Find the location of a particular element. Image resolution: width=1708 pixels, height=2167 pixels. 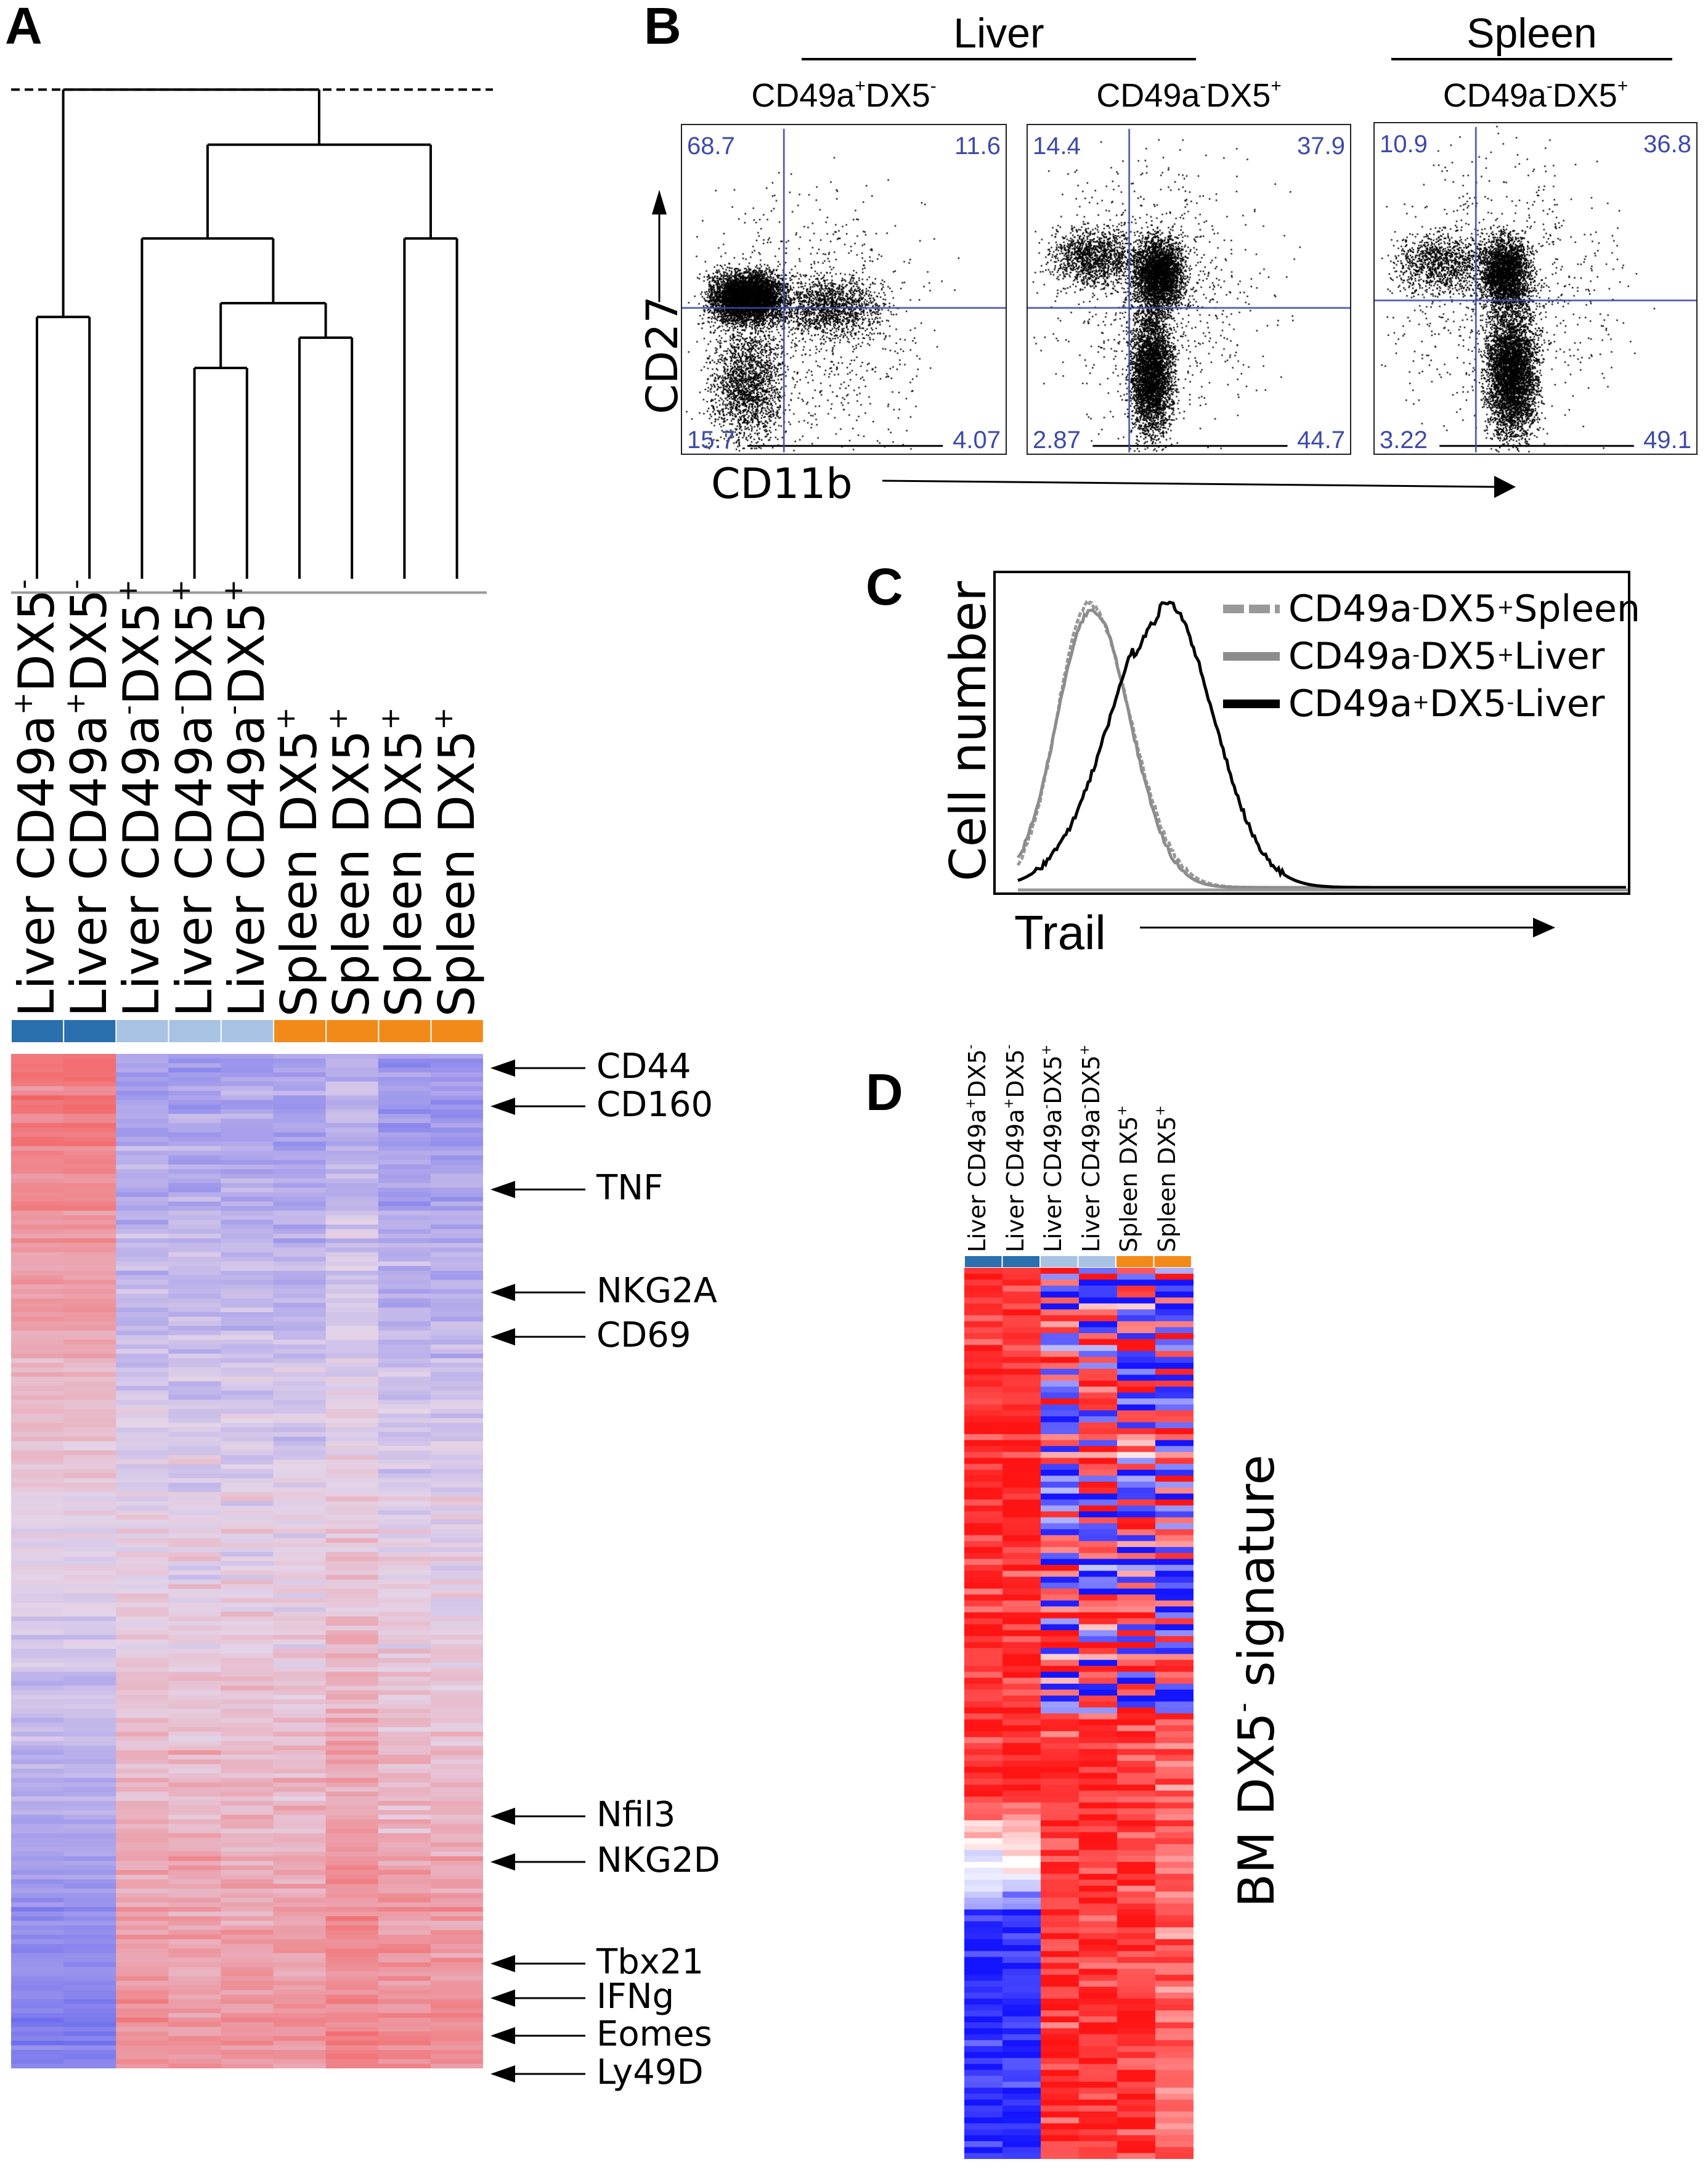

group-color-cell is located at coordinates (983, 1261).